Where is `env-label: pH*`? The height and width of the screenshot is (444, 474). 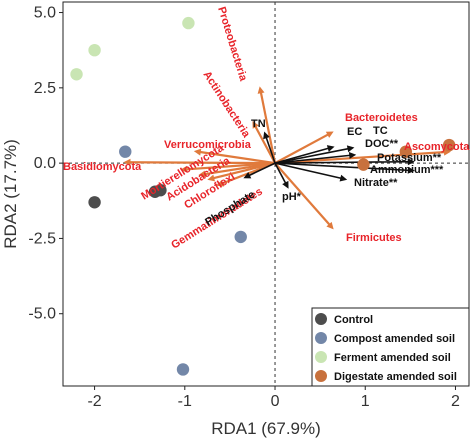
env-label: pH* is located at coordinates (292, 197).